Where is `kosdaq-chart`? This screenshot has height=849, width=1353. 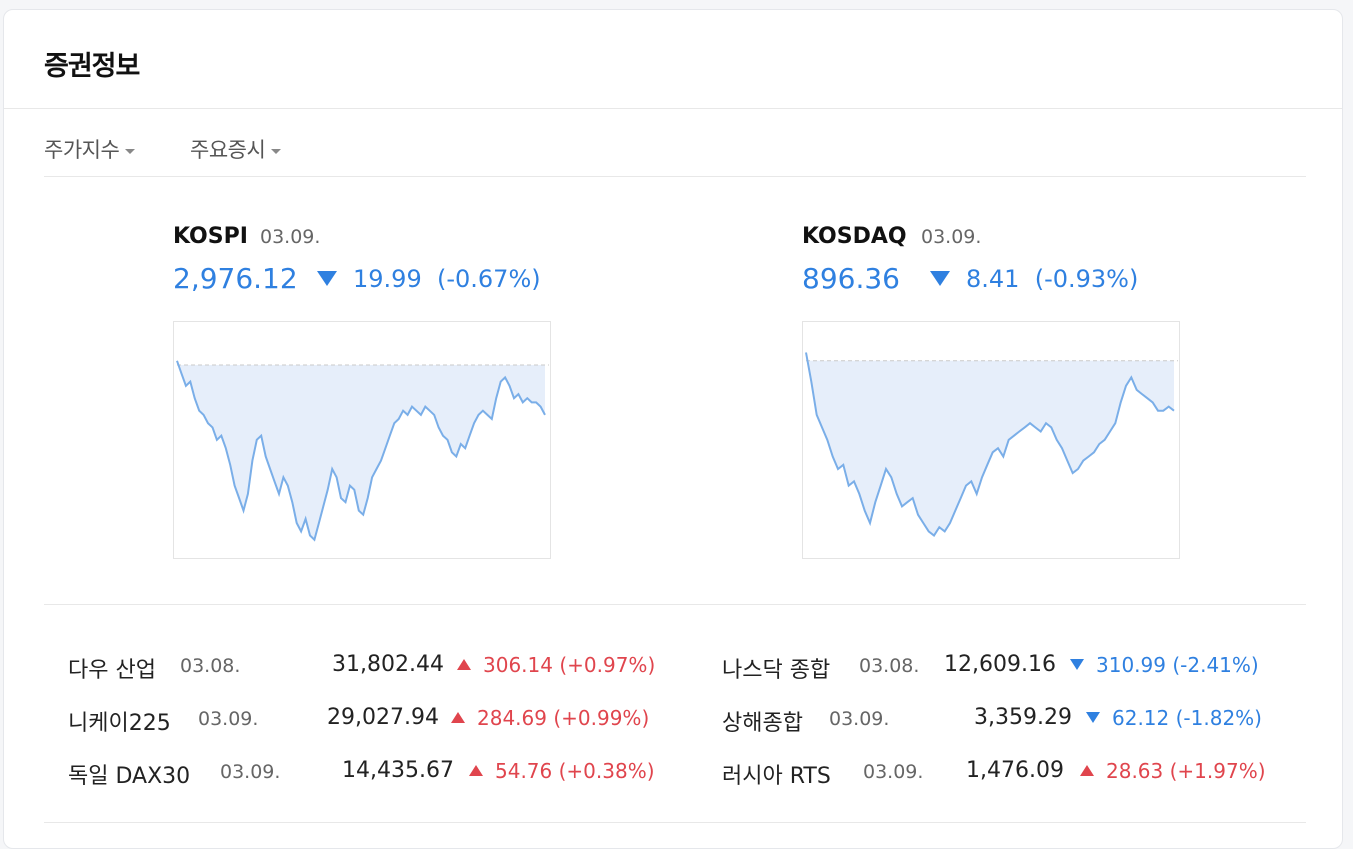 kosdaq-chart is located at coordinates (991, 440).